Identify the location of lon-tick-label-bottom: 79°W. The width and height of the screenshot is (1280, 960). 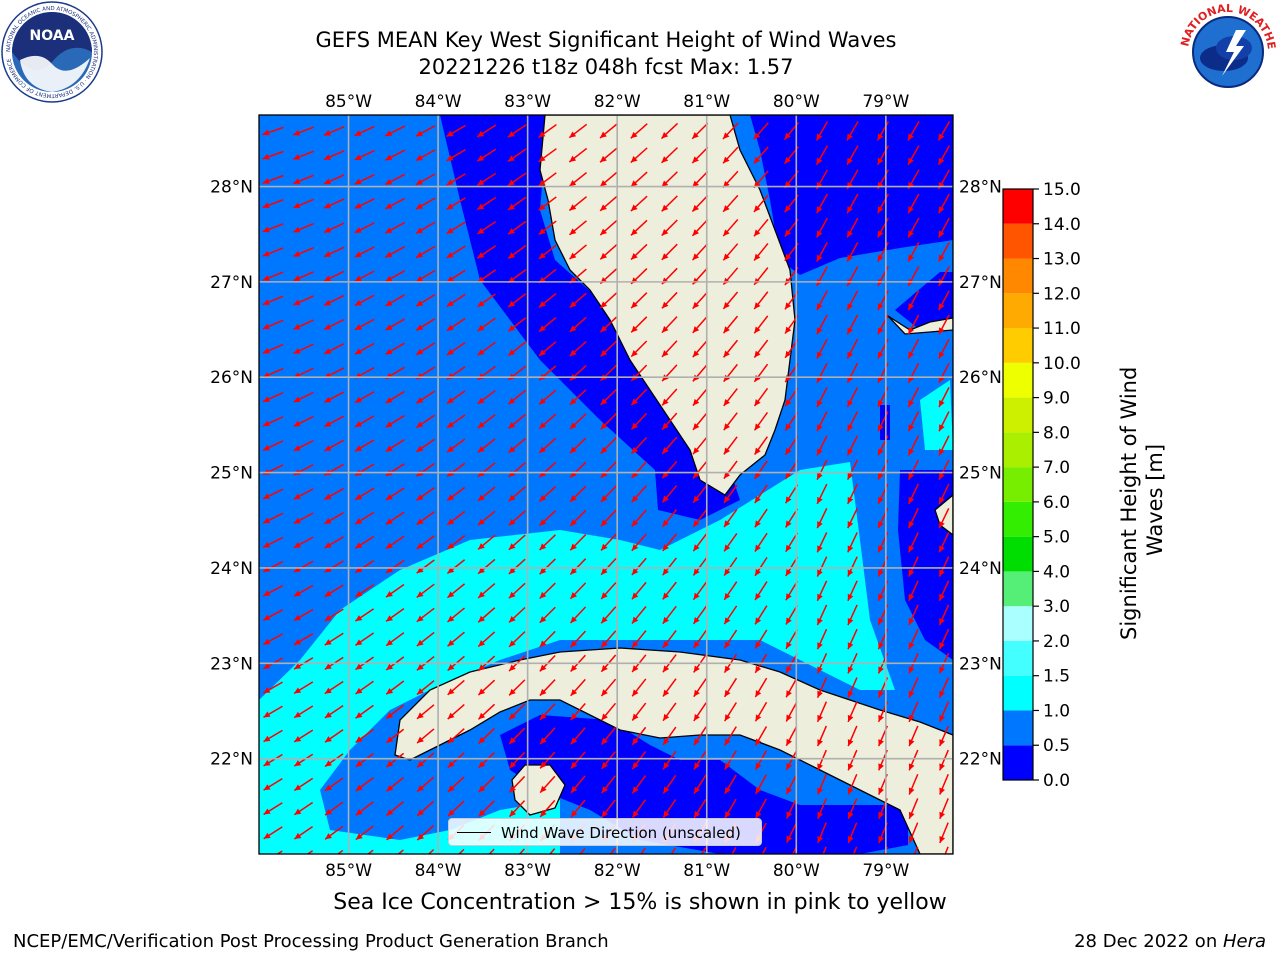
(885, 871).